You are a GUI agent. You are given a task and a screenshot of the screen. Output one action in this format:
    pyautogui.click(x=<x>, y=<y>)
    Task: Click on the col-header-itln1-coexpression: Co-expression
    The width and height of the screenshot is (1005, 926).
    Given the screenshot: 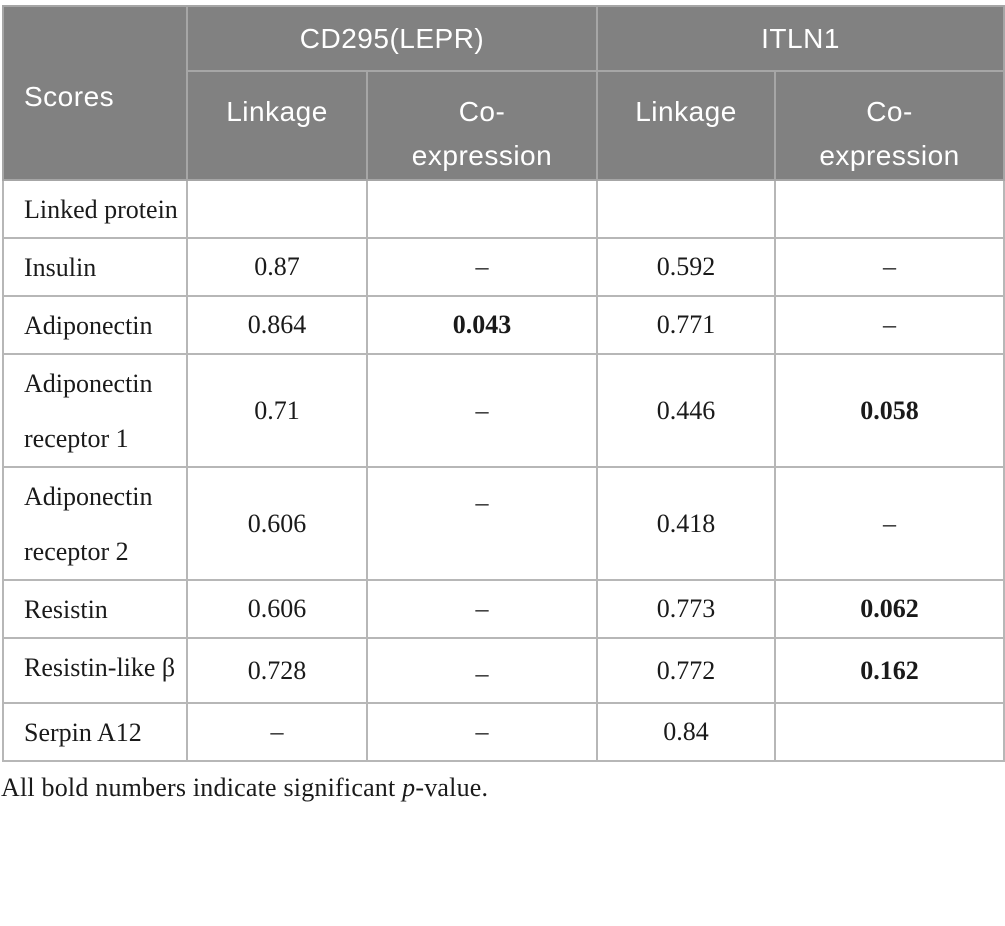 What is the action you would take?
    pyautogui.click(x=889, y=125)
    